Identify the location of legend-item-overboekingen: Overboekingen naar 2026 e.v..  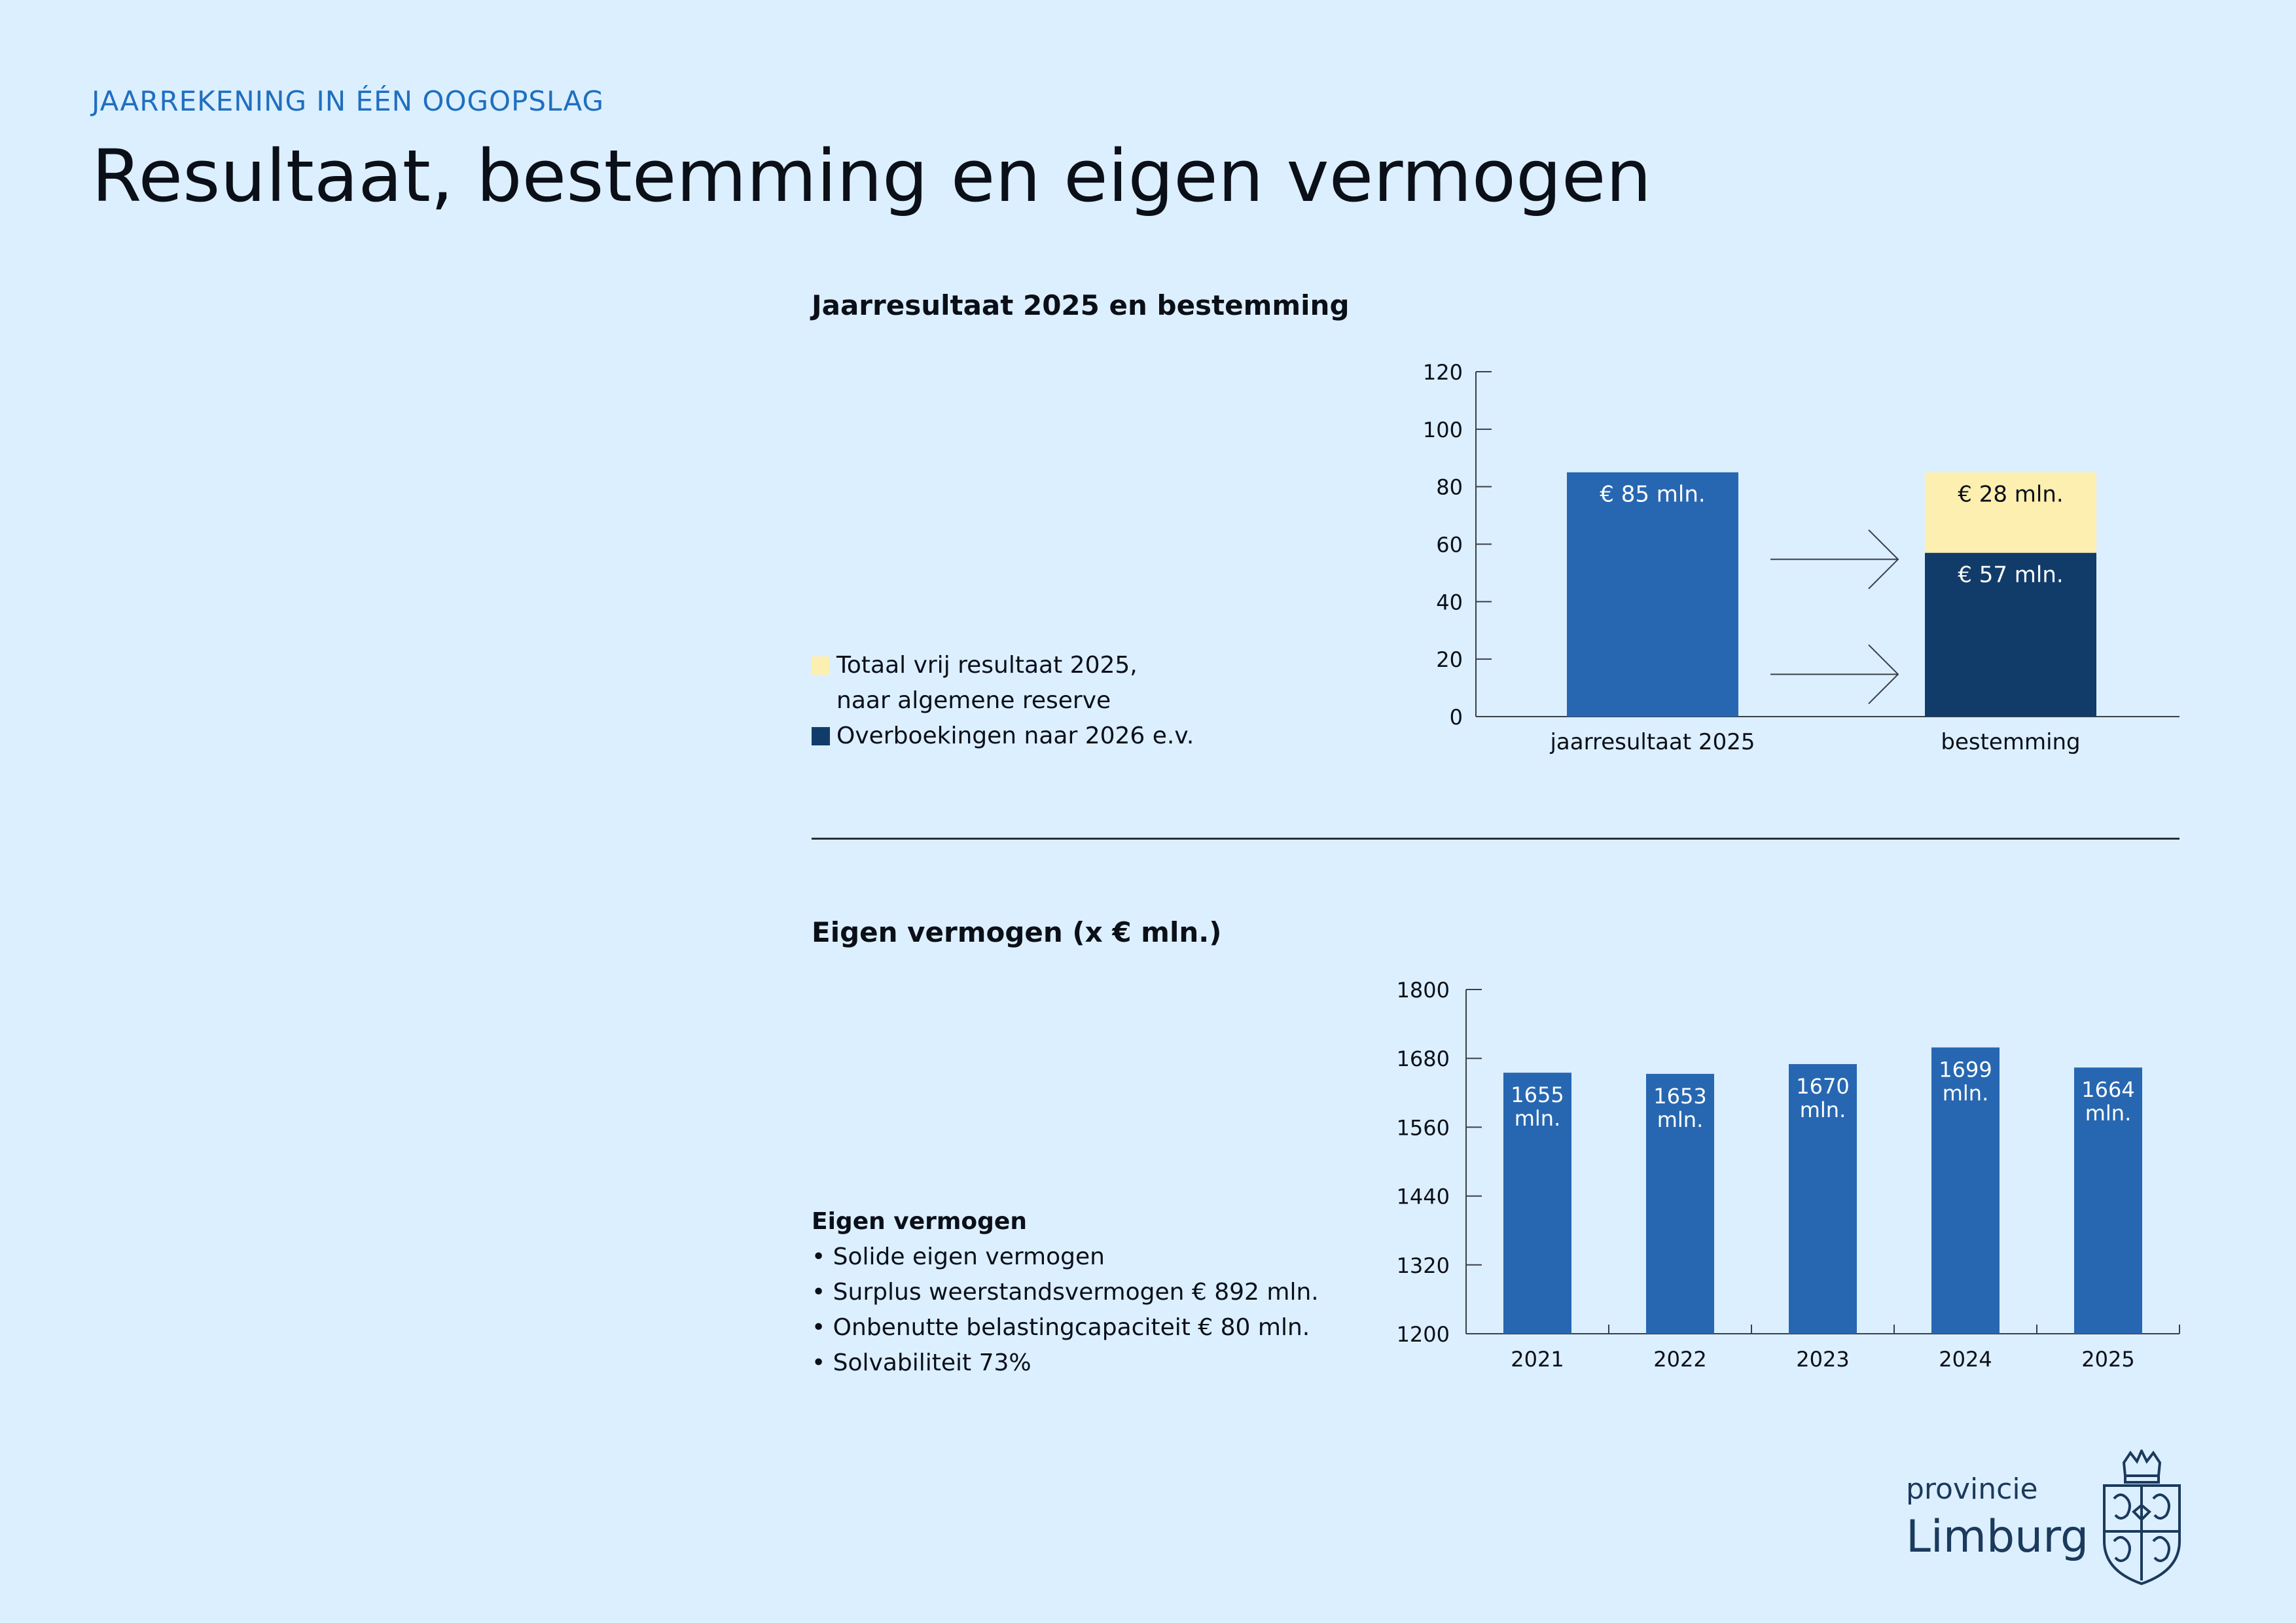
(1003, 737).